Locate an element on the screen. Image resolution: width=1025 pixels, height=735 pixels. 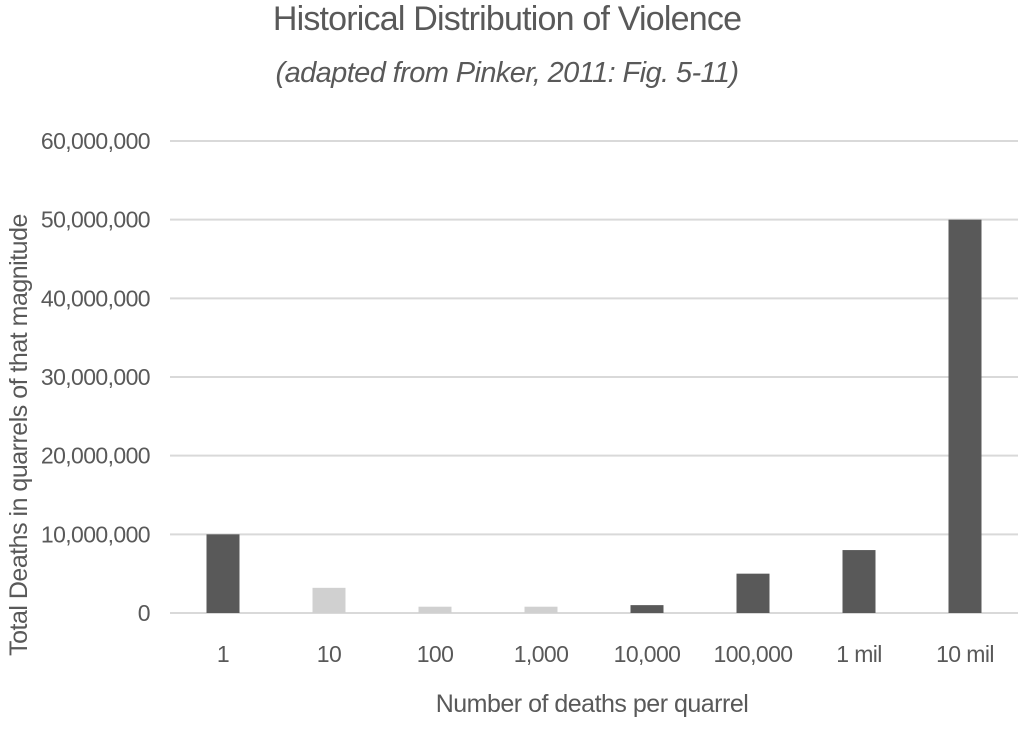
chart-subtitle: (adapted from Pinker, 2011: Fig. 5-11) is located at coordinates (507, 73).